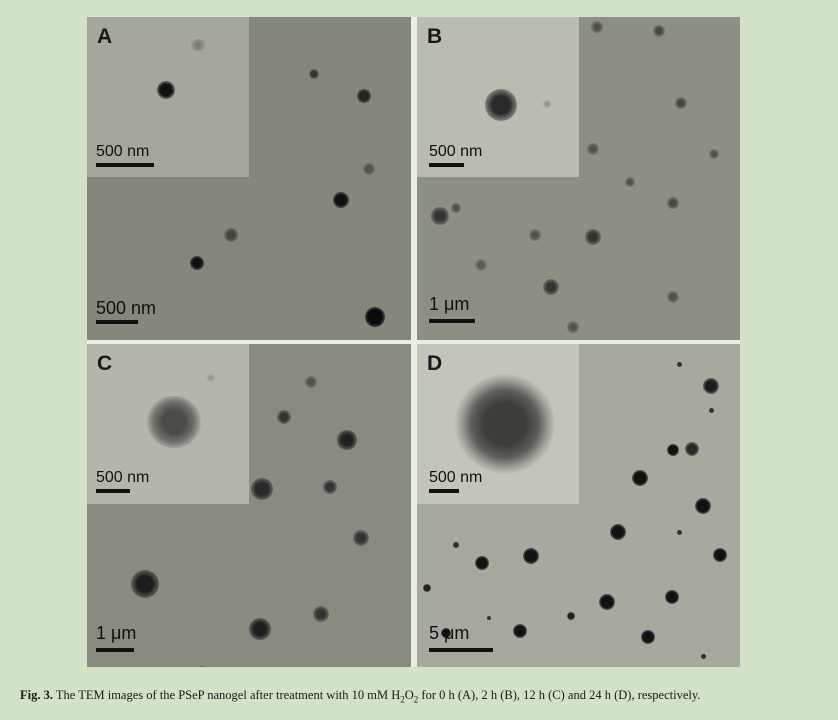 Image resolution: width=838 pixels, height=720 pixels. Describe the element at coordinates (105, 36) in the screenshot. I see `panel-letter: A` at that location.